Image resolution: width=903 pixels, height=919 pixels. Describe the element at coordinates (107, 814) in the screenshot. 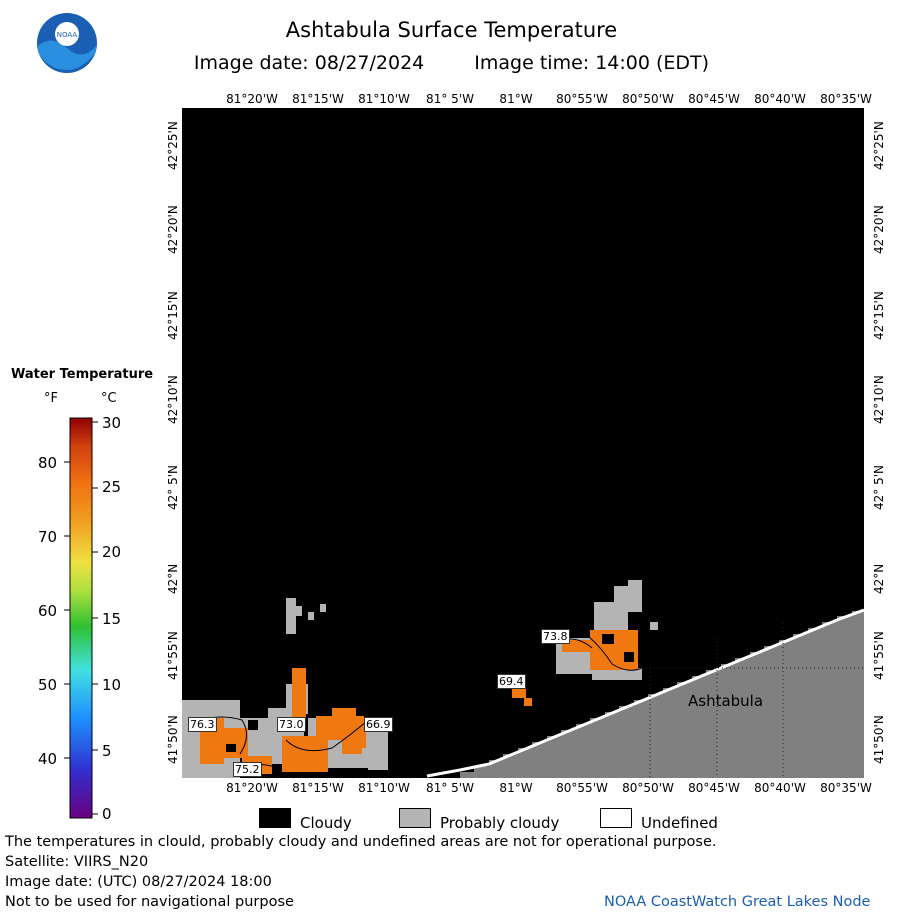

I see `legend-c-tick: 0` at that location.